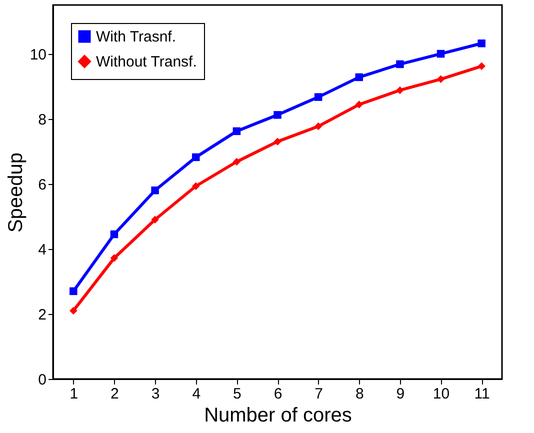 This screenshot has width=534, height=433. What do you see at coordinates (42, 315) in the screenshot?
I see `y-tick-label: 2` at bounding box center [42, 315].